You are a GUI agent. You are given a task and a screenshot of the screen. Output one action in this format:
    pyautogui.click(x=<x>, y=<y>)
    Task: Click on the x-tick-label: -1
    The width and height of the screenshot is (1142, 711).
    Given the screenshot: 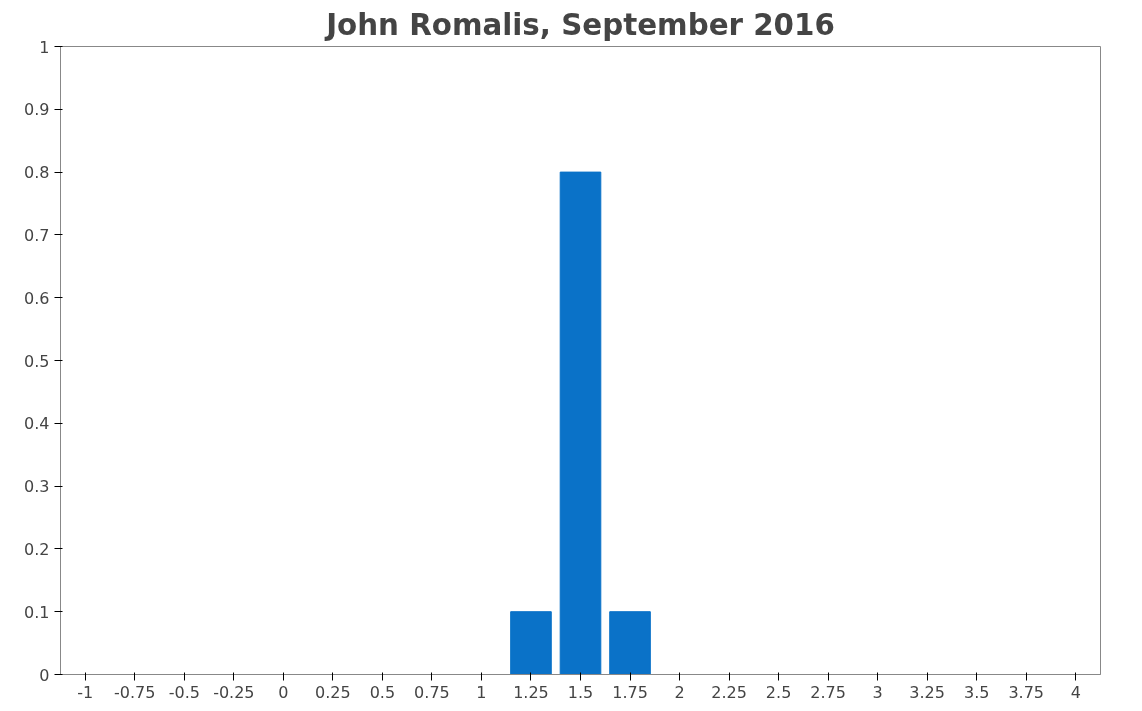 What is the action you would take?
    pyautogui.click(x=85, y=692)
    